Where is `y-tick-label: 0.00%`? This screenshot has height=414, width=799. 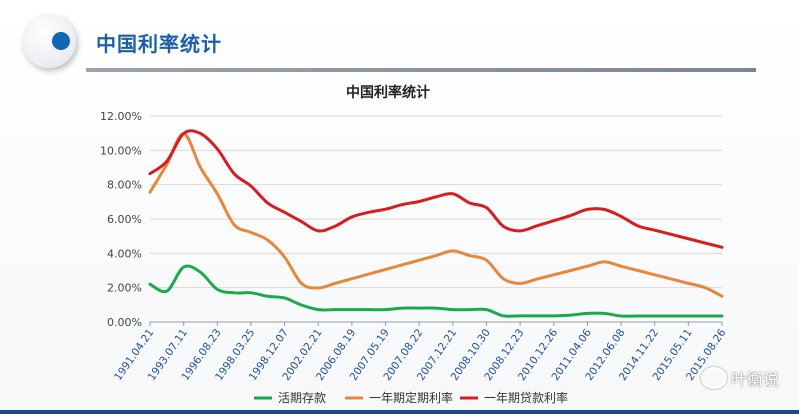 y-tick-label: 0.00% is located at coordinates (124, 322).